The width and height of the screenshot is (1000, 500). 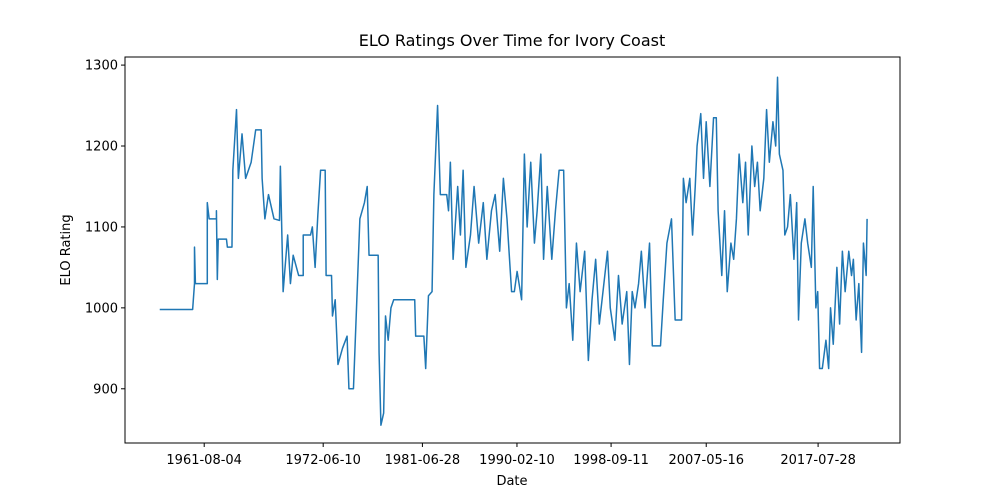 What do you see at coordinates (66, 249) in the screenshot?
I see `y-axis-label: ELO Rating` at bounding box center [66, 249].